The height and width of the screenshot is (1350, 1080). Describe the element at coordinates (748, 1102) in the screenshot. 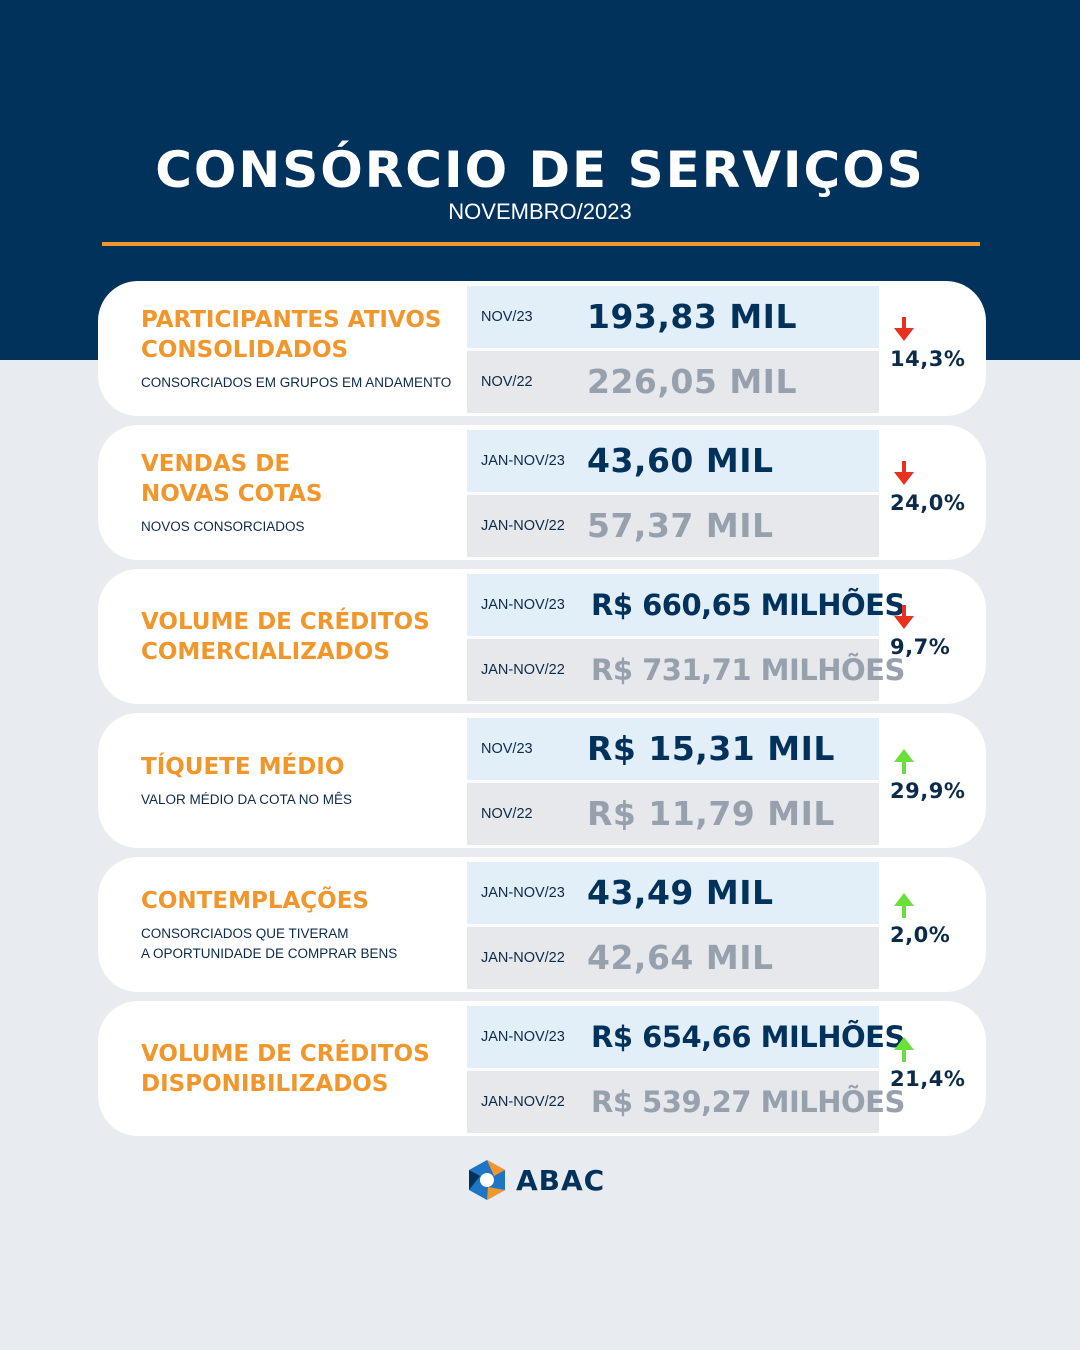

I see `previous-value: R$ 539,27 MILHÕES` at that location.